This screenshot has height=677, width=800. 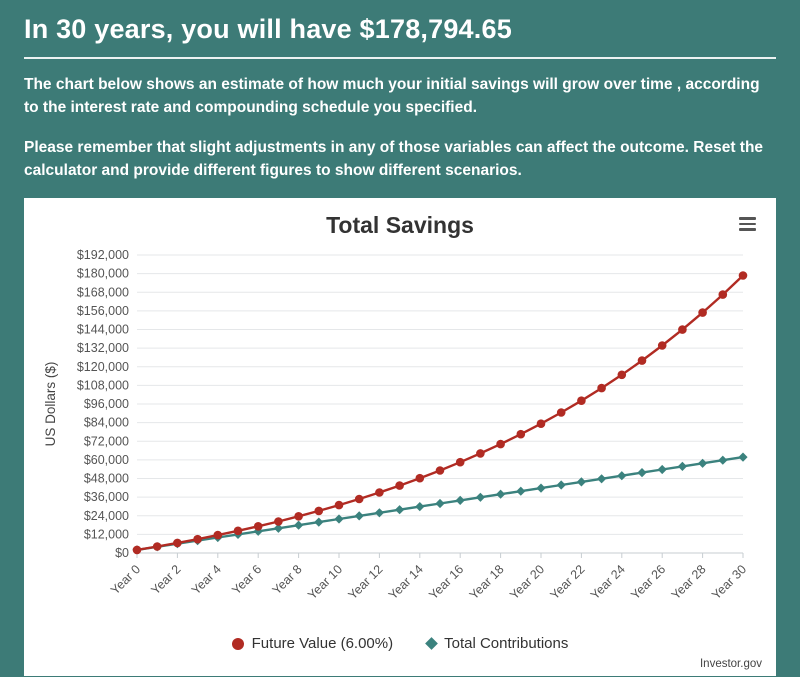 I want to click on investor-gov-credit: Investor.gov, so click(x=730, y=664).